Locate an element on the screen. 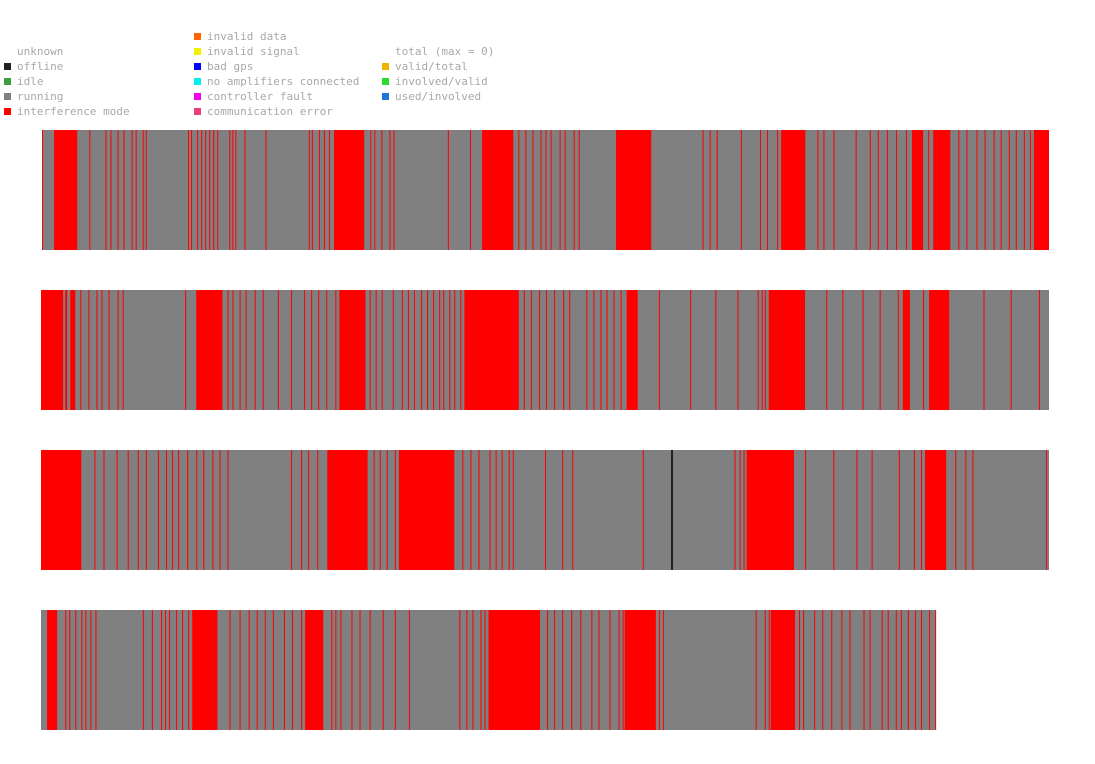 The height and width of the screenshot is (764, 1095). legend-label: involved/valid is located at coordinates (441, 81).